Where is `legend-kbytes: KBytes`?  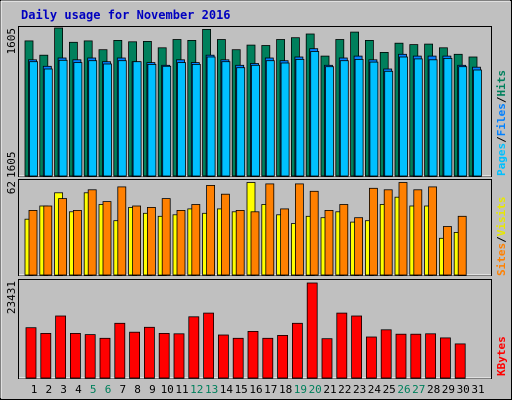
legend-kbytes: KBytes is located at coordinates (501, 356).